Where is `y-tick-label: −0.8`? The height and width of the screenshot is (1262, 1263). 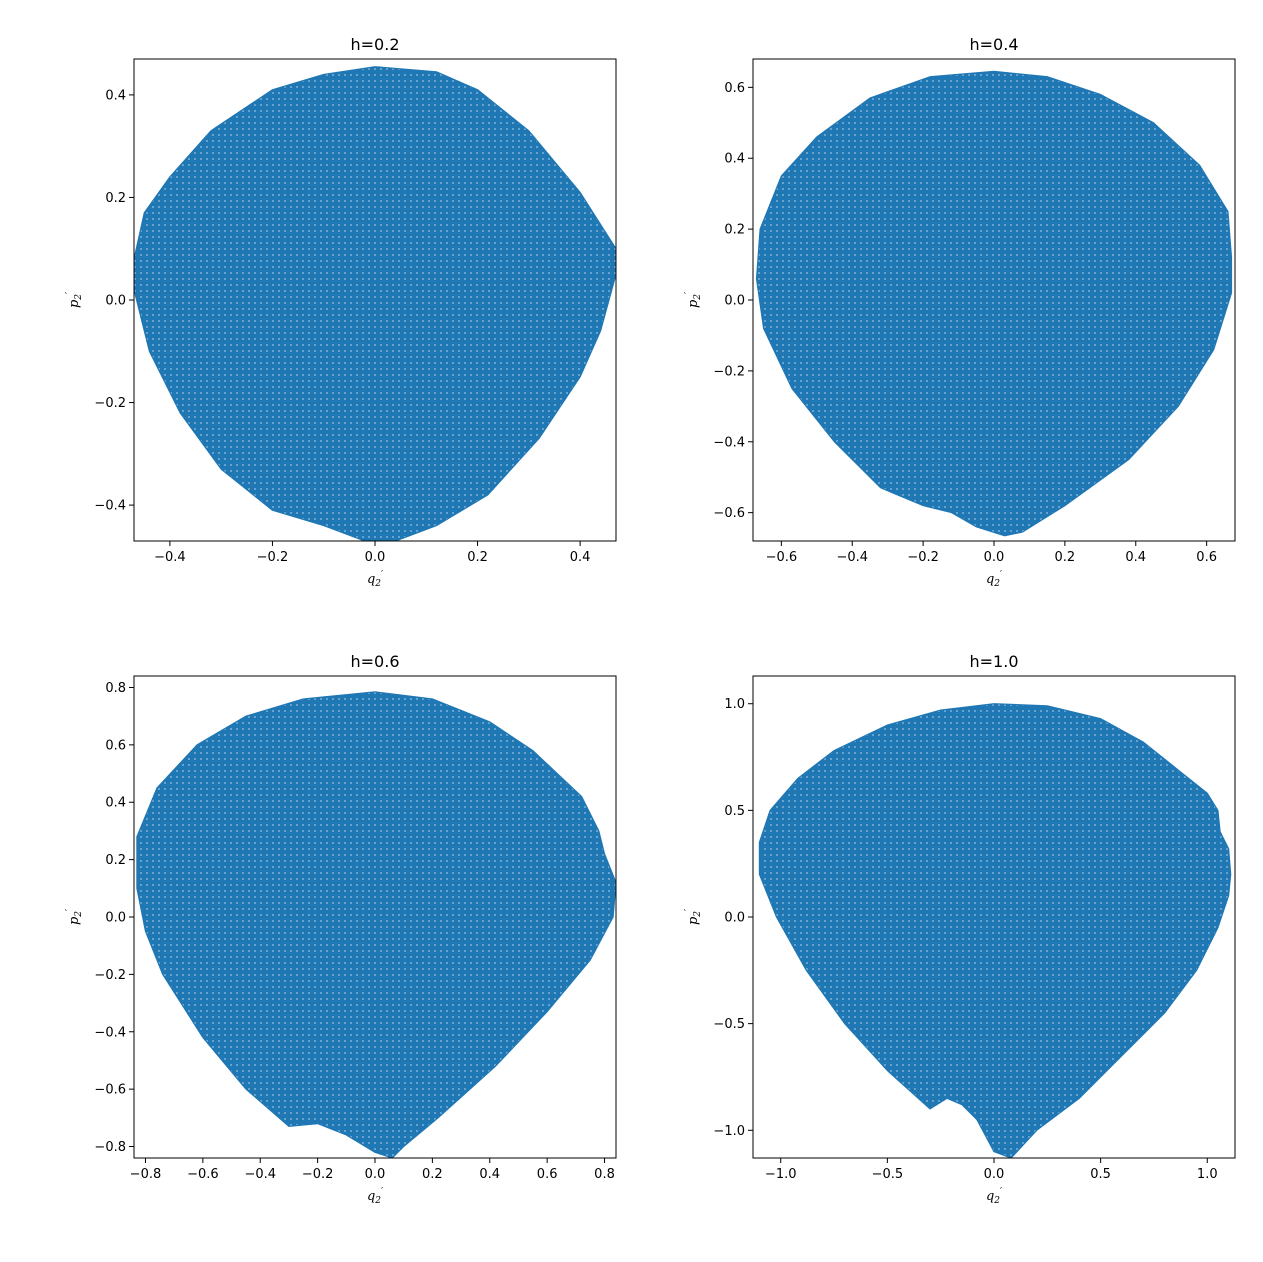 y-tick-label: −0.8 is located at coordinates (110, 1147).